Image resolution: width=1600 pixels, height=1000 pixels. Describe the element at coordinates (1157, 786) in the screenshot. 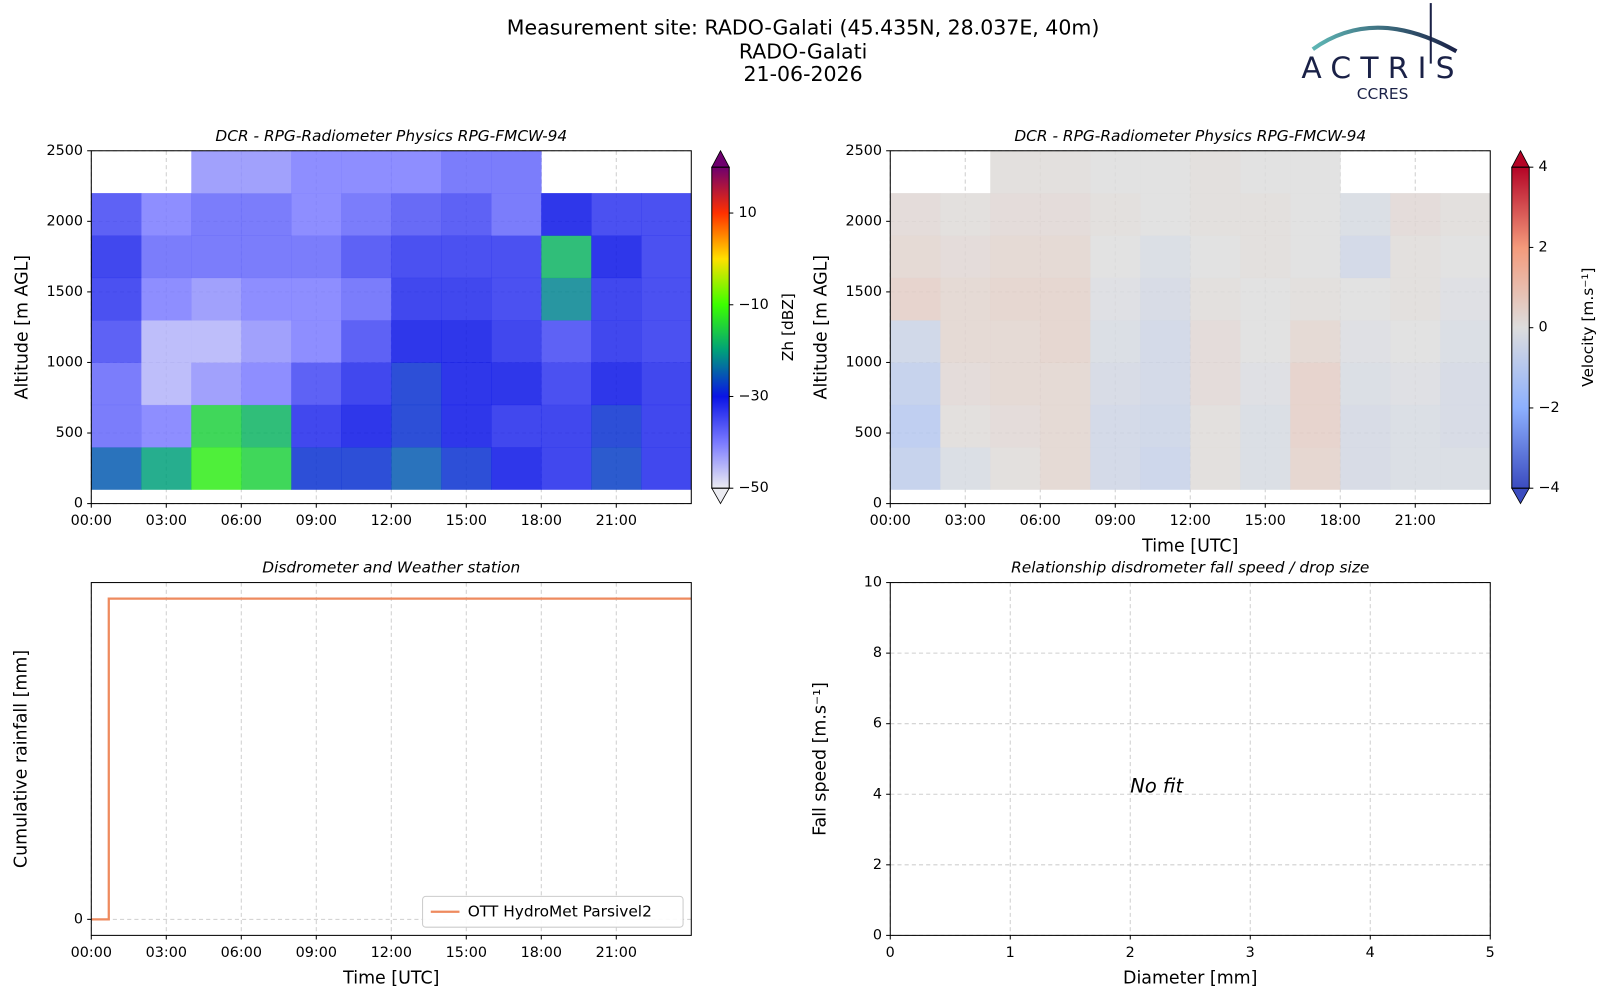

I see `annotation: No fit` at that location.